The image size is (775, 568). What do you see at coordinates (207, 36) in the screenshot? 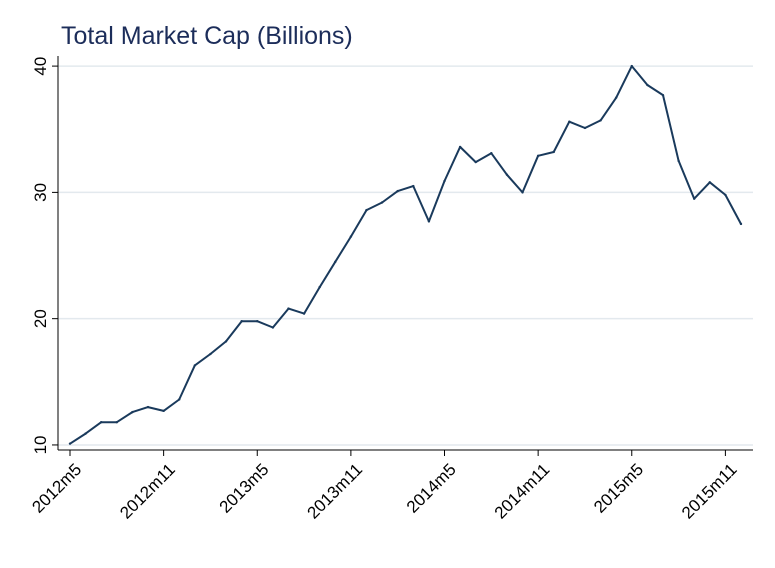
I see `chart-title: Total Market Cap (Billions)` at bounding box center [207, 36].